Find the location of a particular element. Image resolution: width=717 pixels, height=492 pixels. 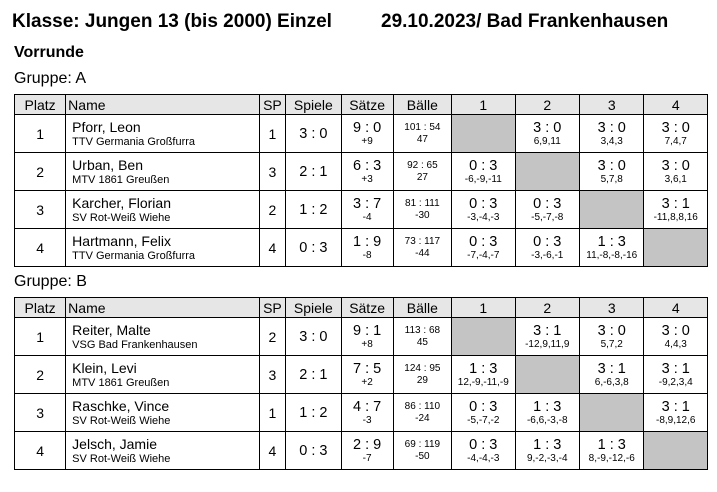

player-club: TTV Germania Großfurra is located at coordinates (134, 141).